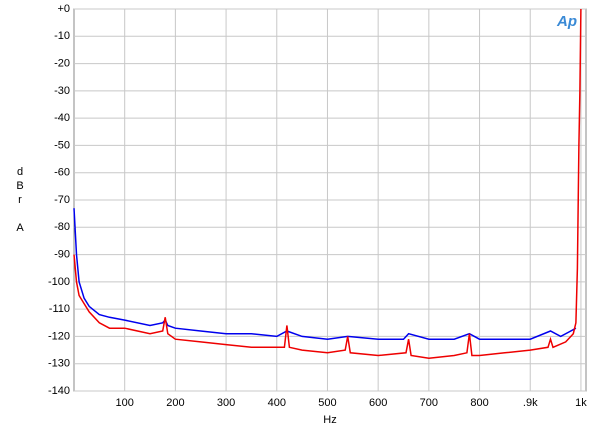 The width and height of the screenshot is (600, 437). I want to click on y-tick-label: -60, so click(62, 173).